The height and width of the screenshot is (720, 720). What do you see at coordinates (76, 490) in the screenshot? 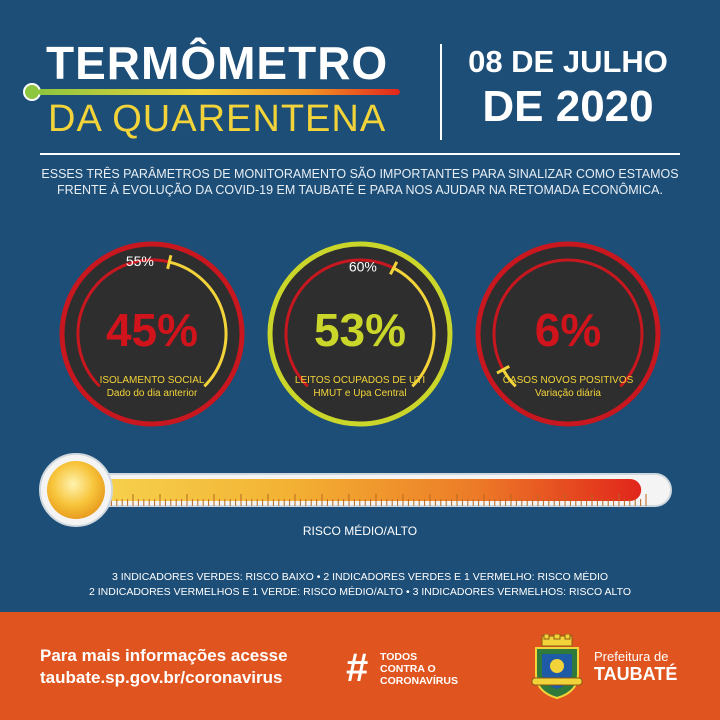
I see `thermometer-bulb` at bounding box center [76, 490].